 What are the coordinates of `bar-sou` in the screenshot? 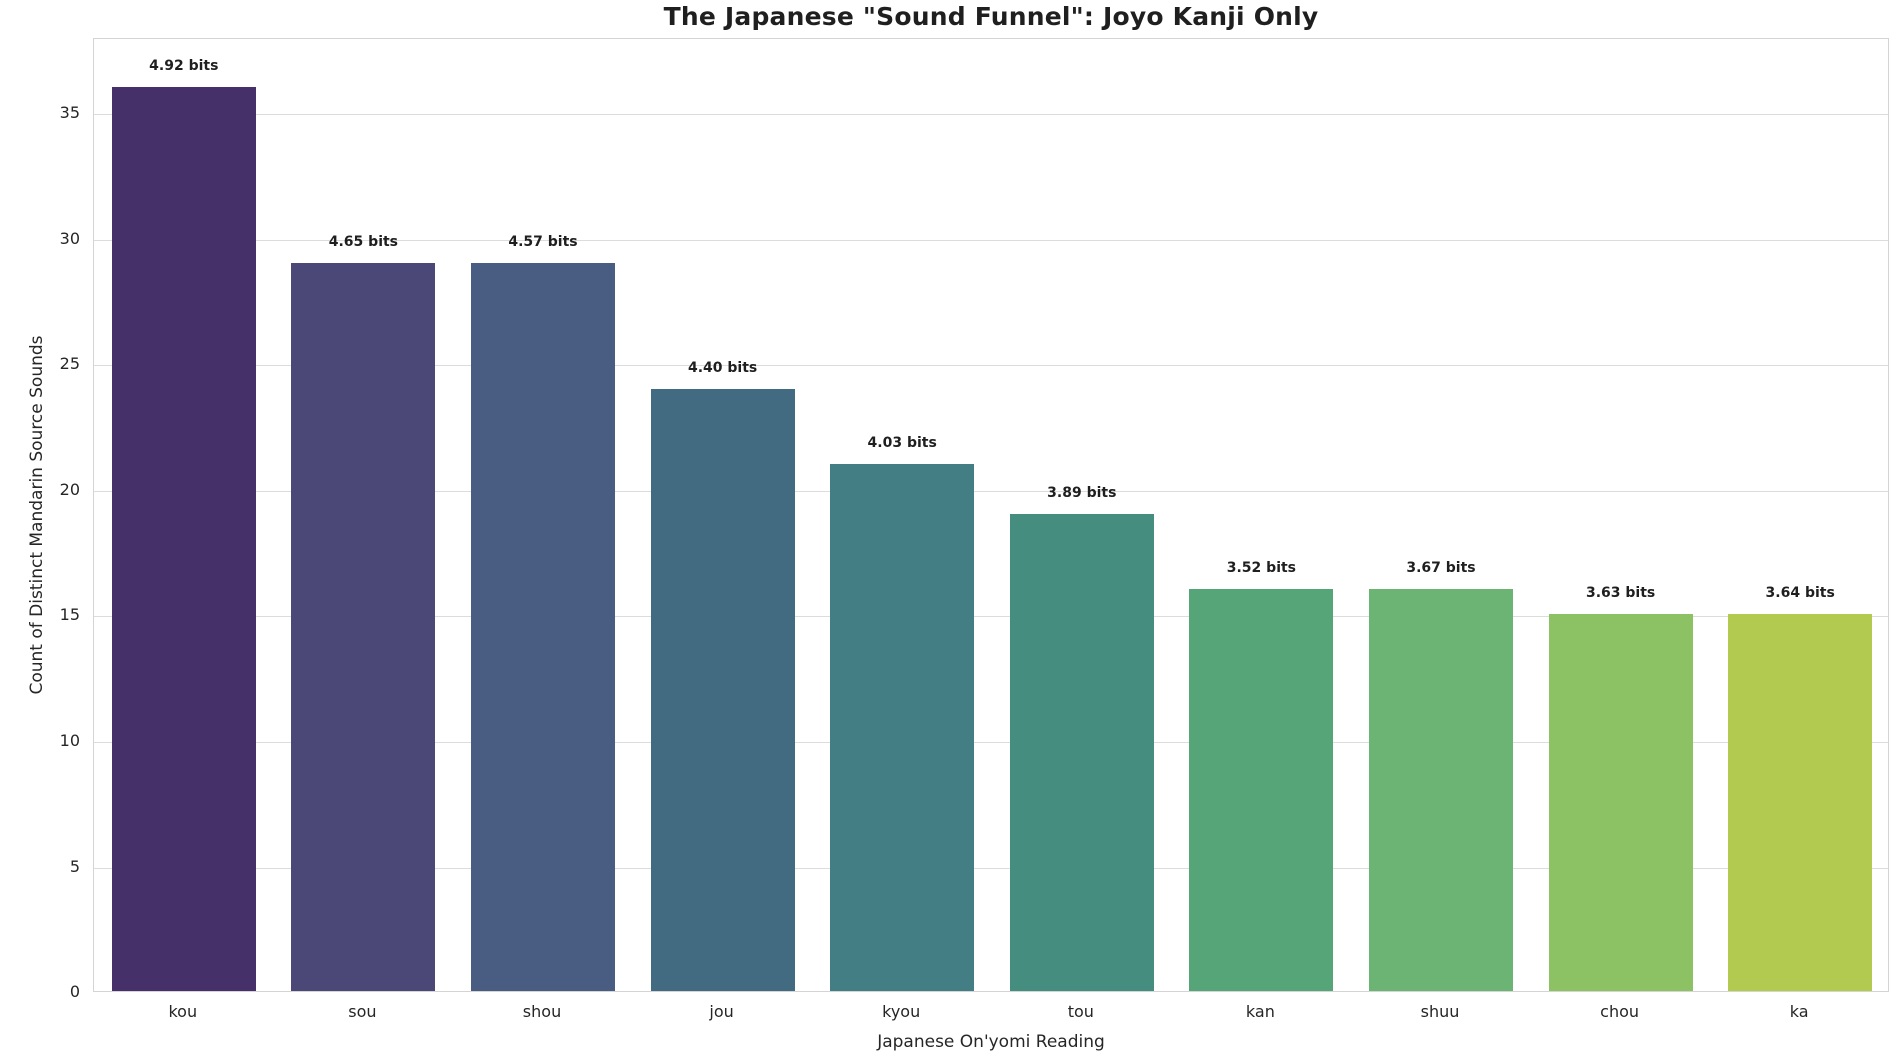 It's located at (363, 626).